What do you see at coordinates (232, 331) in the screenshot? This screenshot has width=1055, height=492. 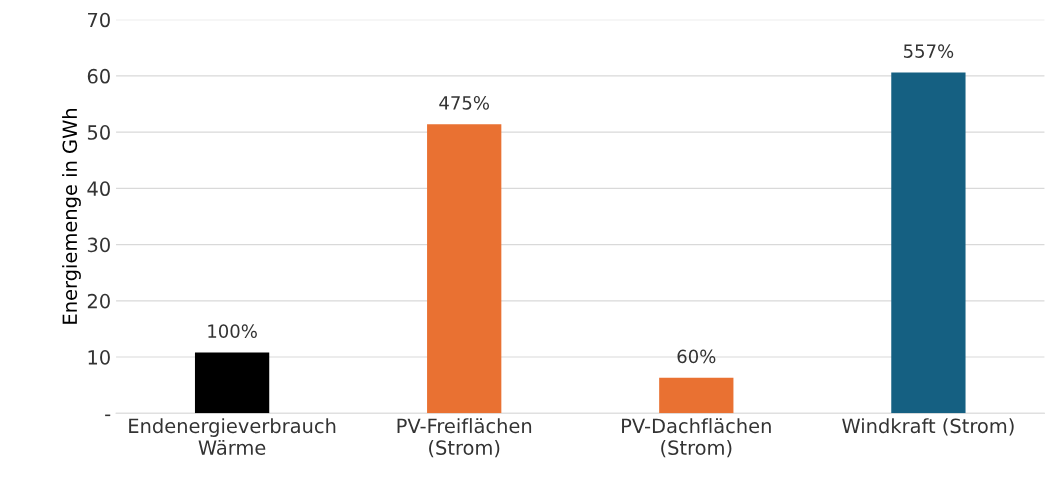 I see `annotation: 100%` at bounding box center [232, 331].